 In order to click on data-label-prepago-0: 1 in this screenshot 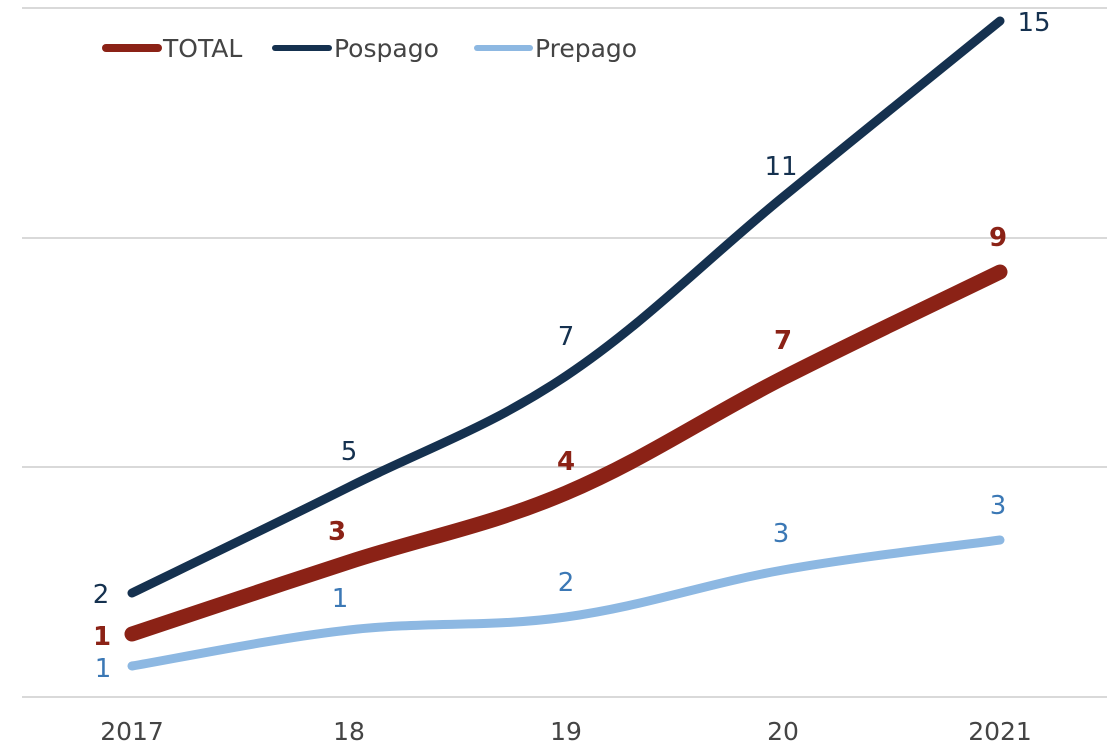, I will do `click(103, 669)`.